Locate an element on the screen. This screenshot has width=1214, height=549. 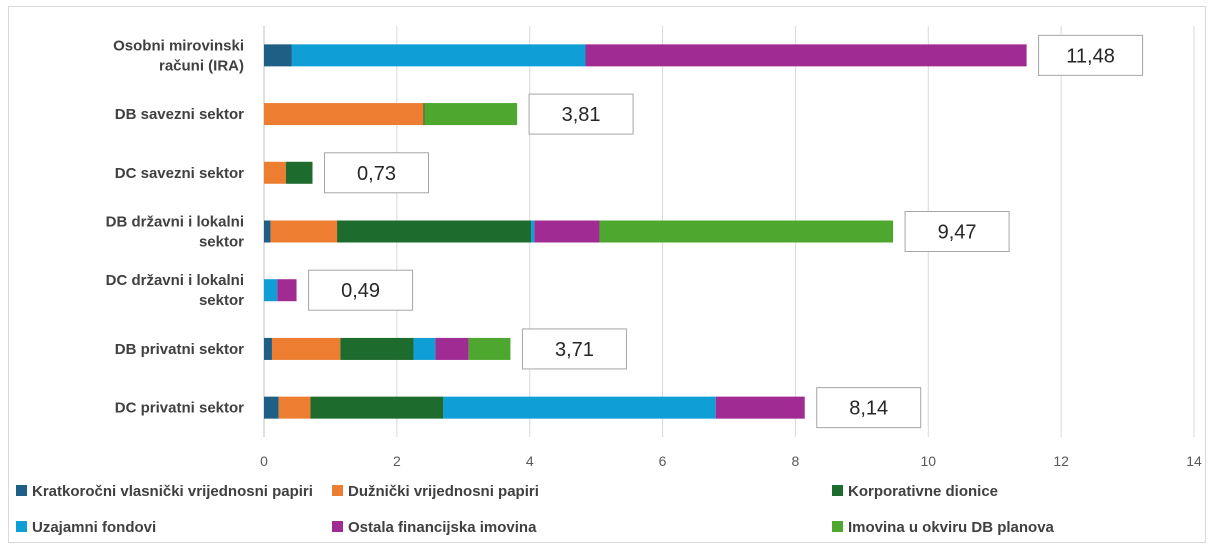
legend-label: Kratkoročni vlasnički vrijednosni papiri is located at coordinates (172, 491).